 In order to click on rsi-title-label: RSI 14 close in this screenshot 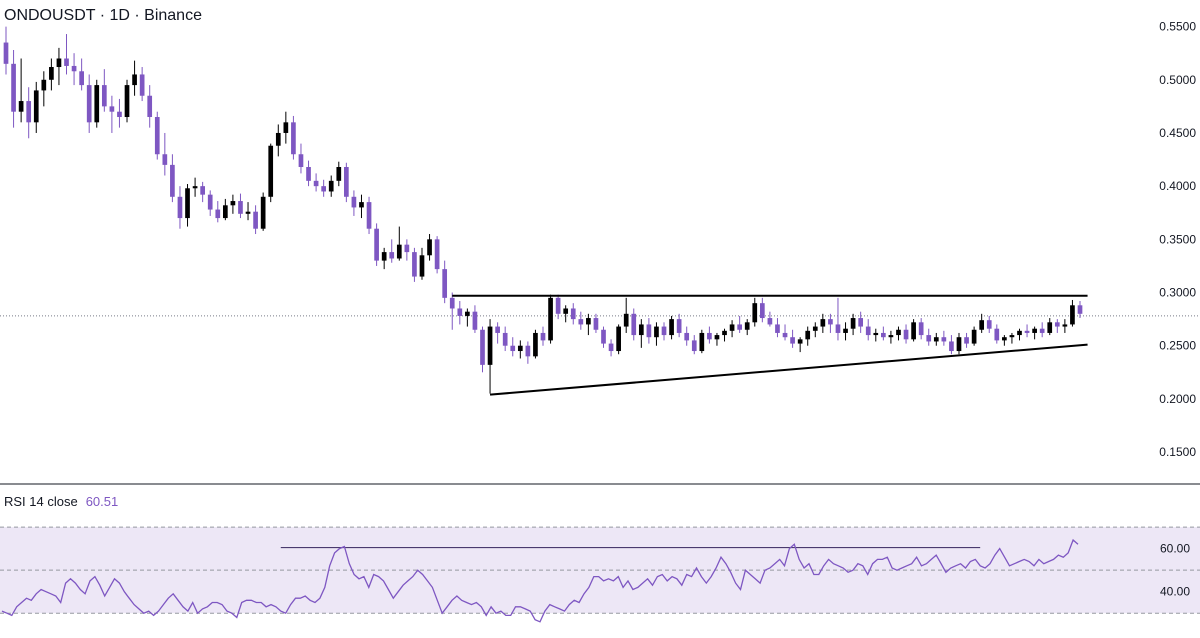, I will do `click(41, 501)`.